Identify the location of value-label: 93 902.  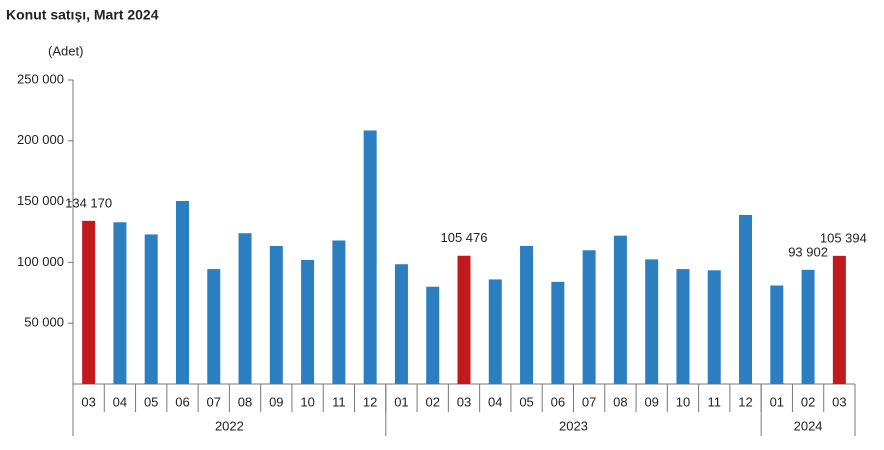
(808, 251).